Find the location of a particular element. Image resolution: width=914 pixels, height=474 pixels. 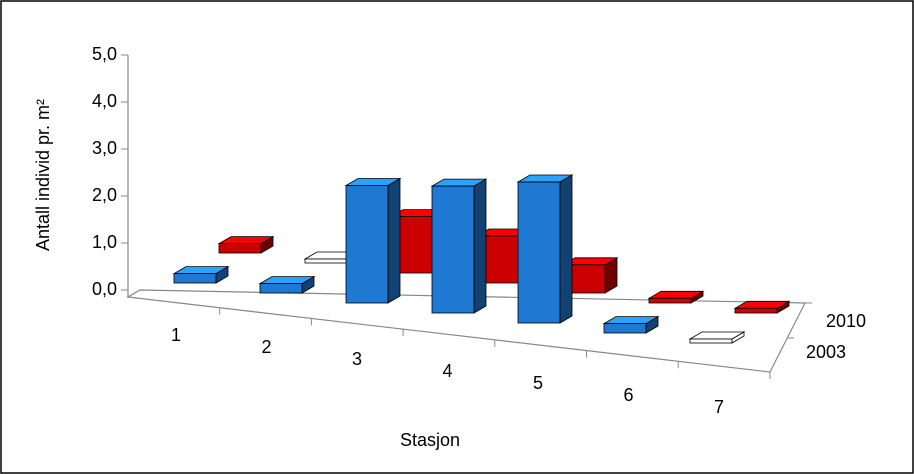

y-tick-label: 5,0 is located at coordinates (104, 54).